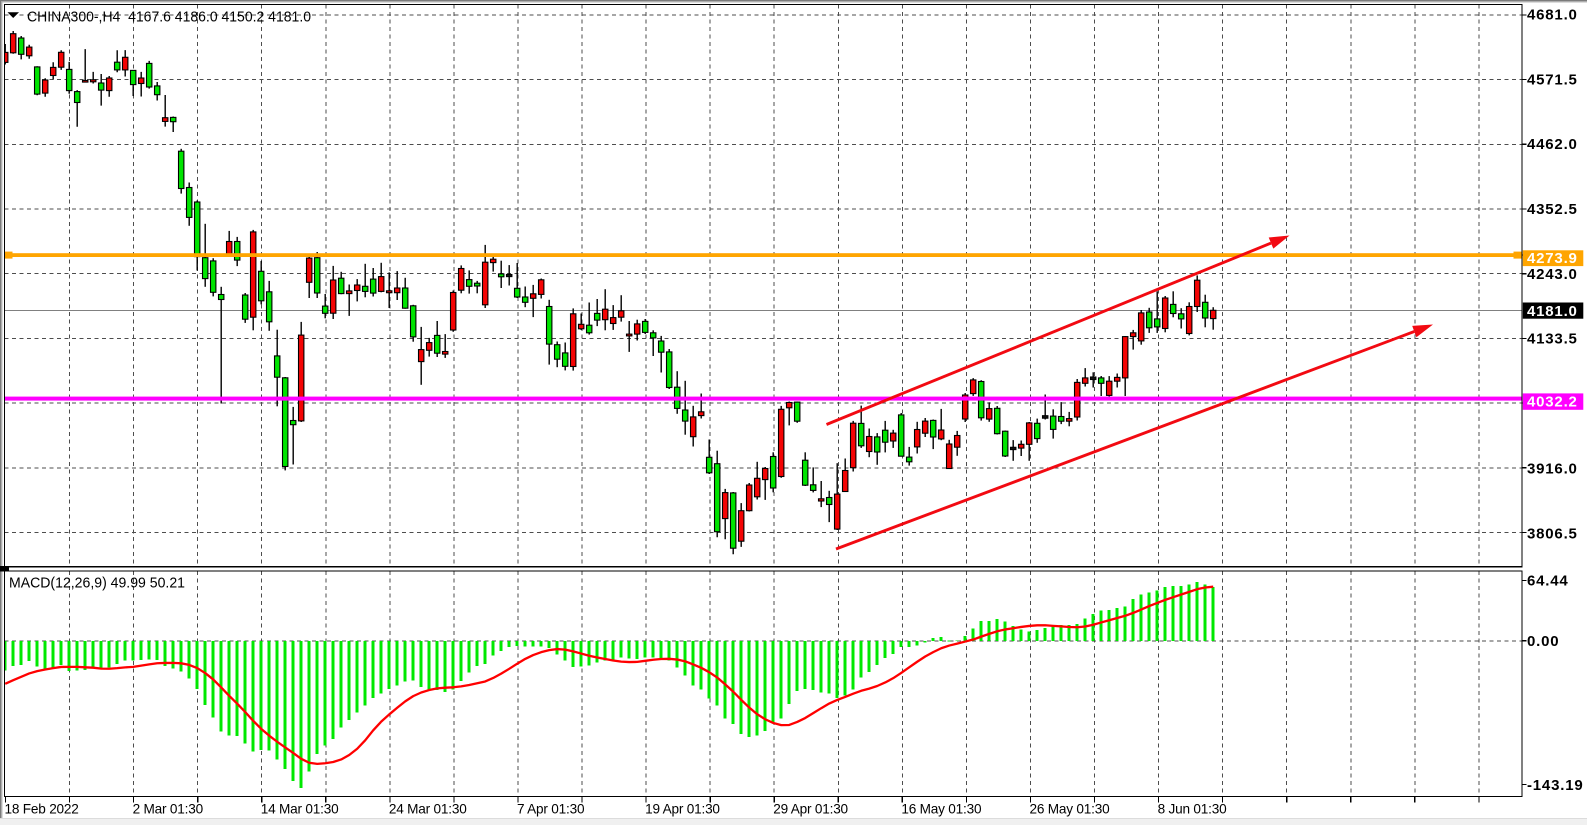 The width and height of the screenshot is (1587, 825). What do you see at coordinates (1192, 809) in the screenshot?
I see `svg-text: 8 Jun 01:30` at bounding box center [1192, 809].